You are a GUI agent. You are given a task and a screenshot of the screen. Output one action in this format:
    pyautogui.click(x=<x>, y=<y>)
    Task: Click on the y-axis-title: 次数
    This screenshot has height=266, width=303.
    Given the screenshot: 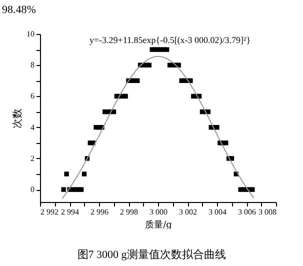 What is the action you would take?
    pyautogui.click(x=18, y=118)
    